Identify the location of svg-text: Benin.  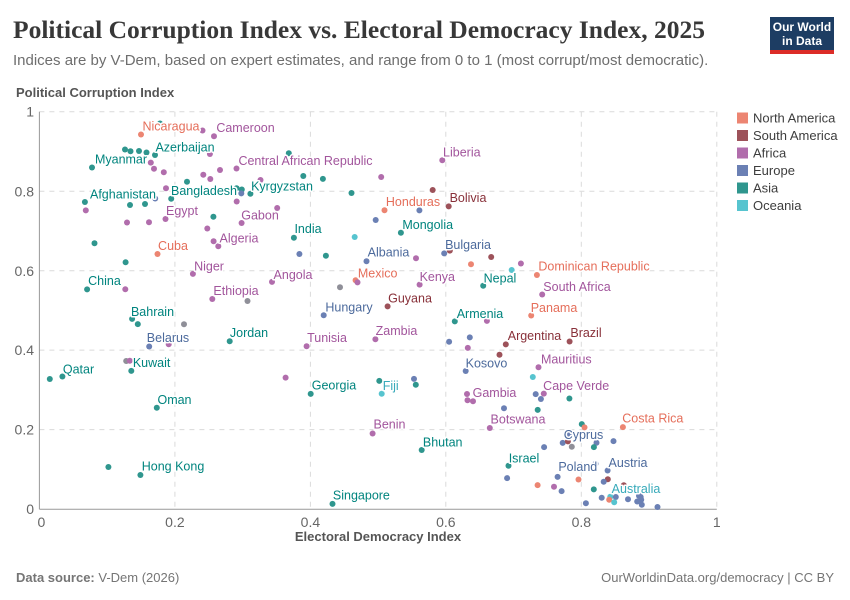
(390, 424).